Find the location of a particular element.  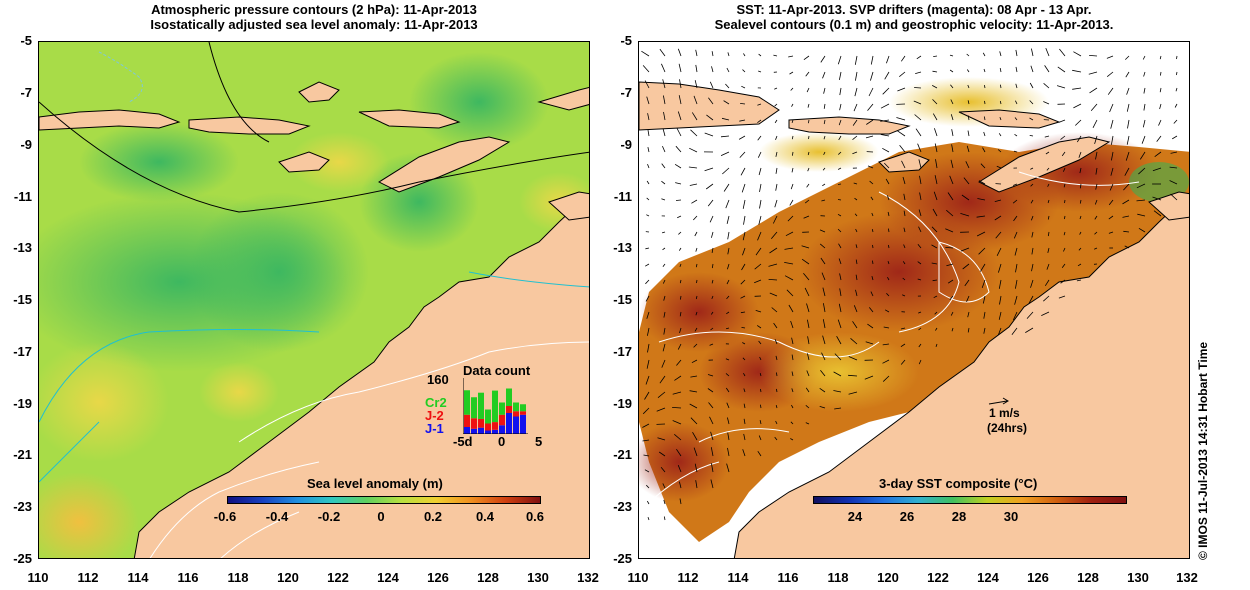

x-tick: 126 is located at coordinates (438, 577).